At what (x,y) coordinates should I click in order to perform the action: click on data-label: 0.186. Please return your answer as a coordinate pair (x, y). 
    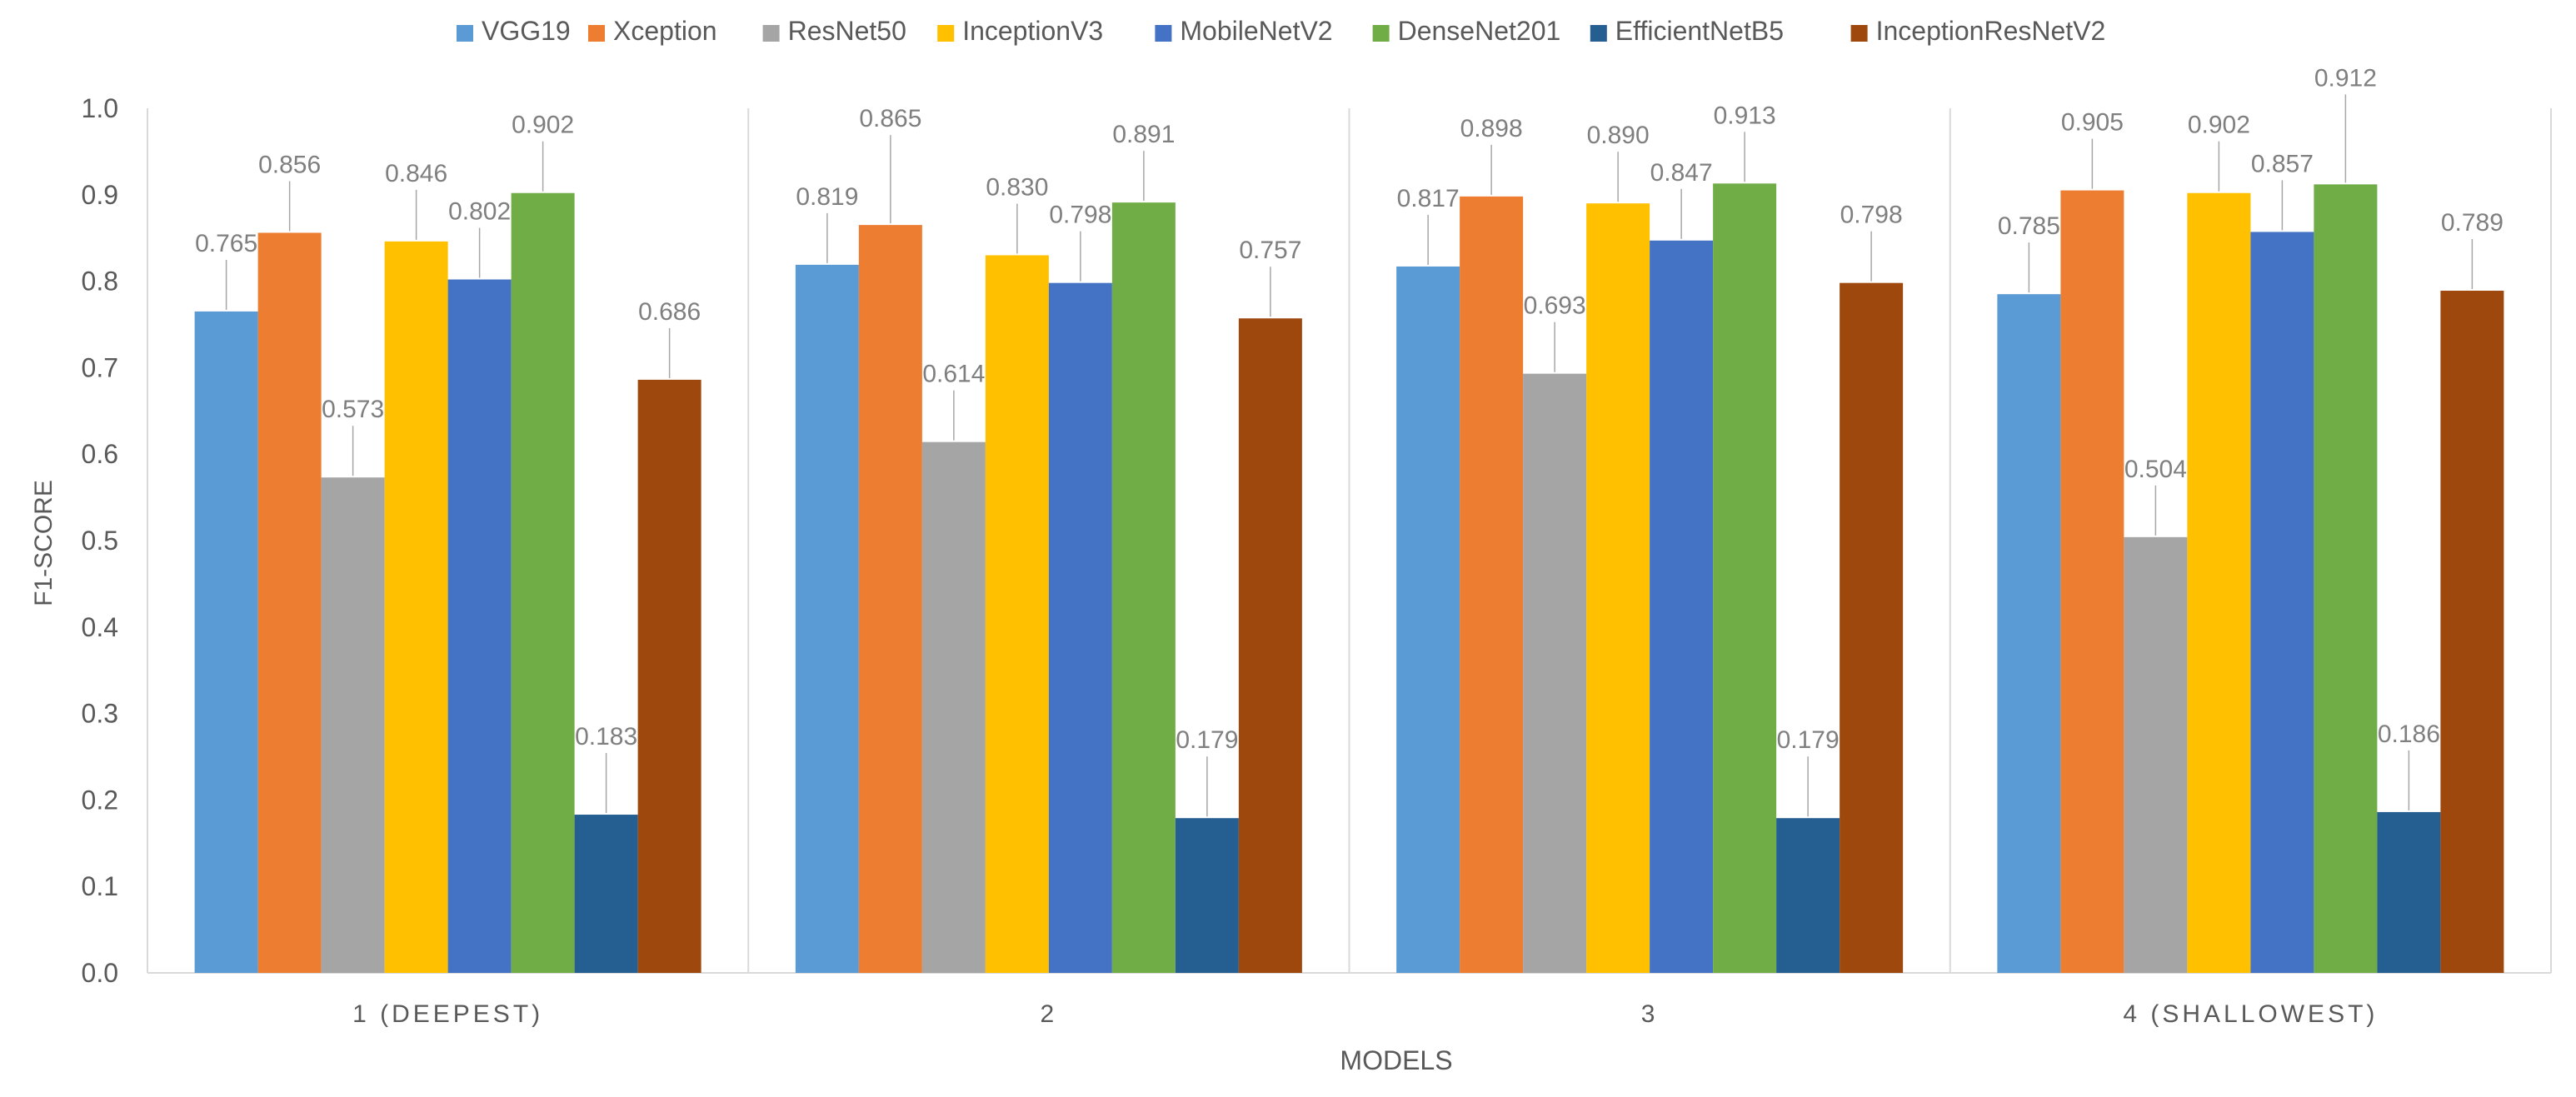
    Looking at the image, I should click on (2409, 734).